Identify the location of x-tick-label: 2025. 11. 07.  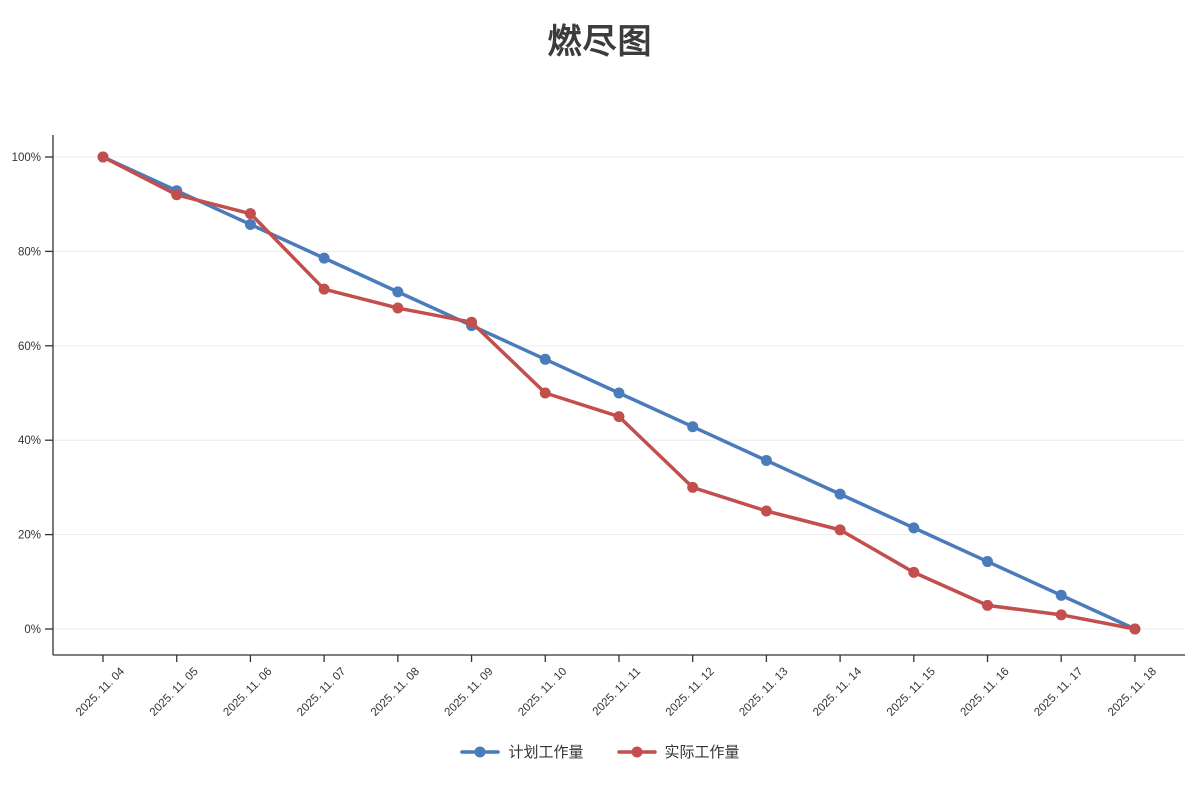
(321, 692).